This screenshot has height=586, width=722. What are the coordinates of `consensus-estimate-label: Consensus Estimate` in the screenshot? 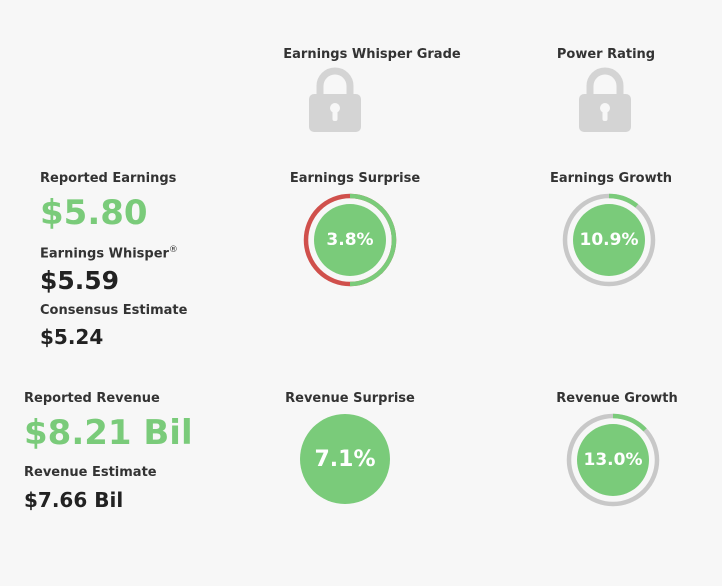 It's located at (114, 310).